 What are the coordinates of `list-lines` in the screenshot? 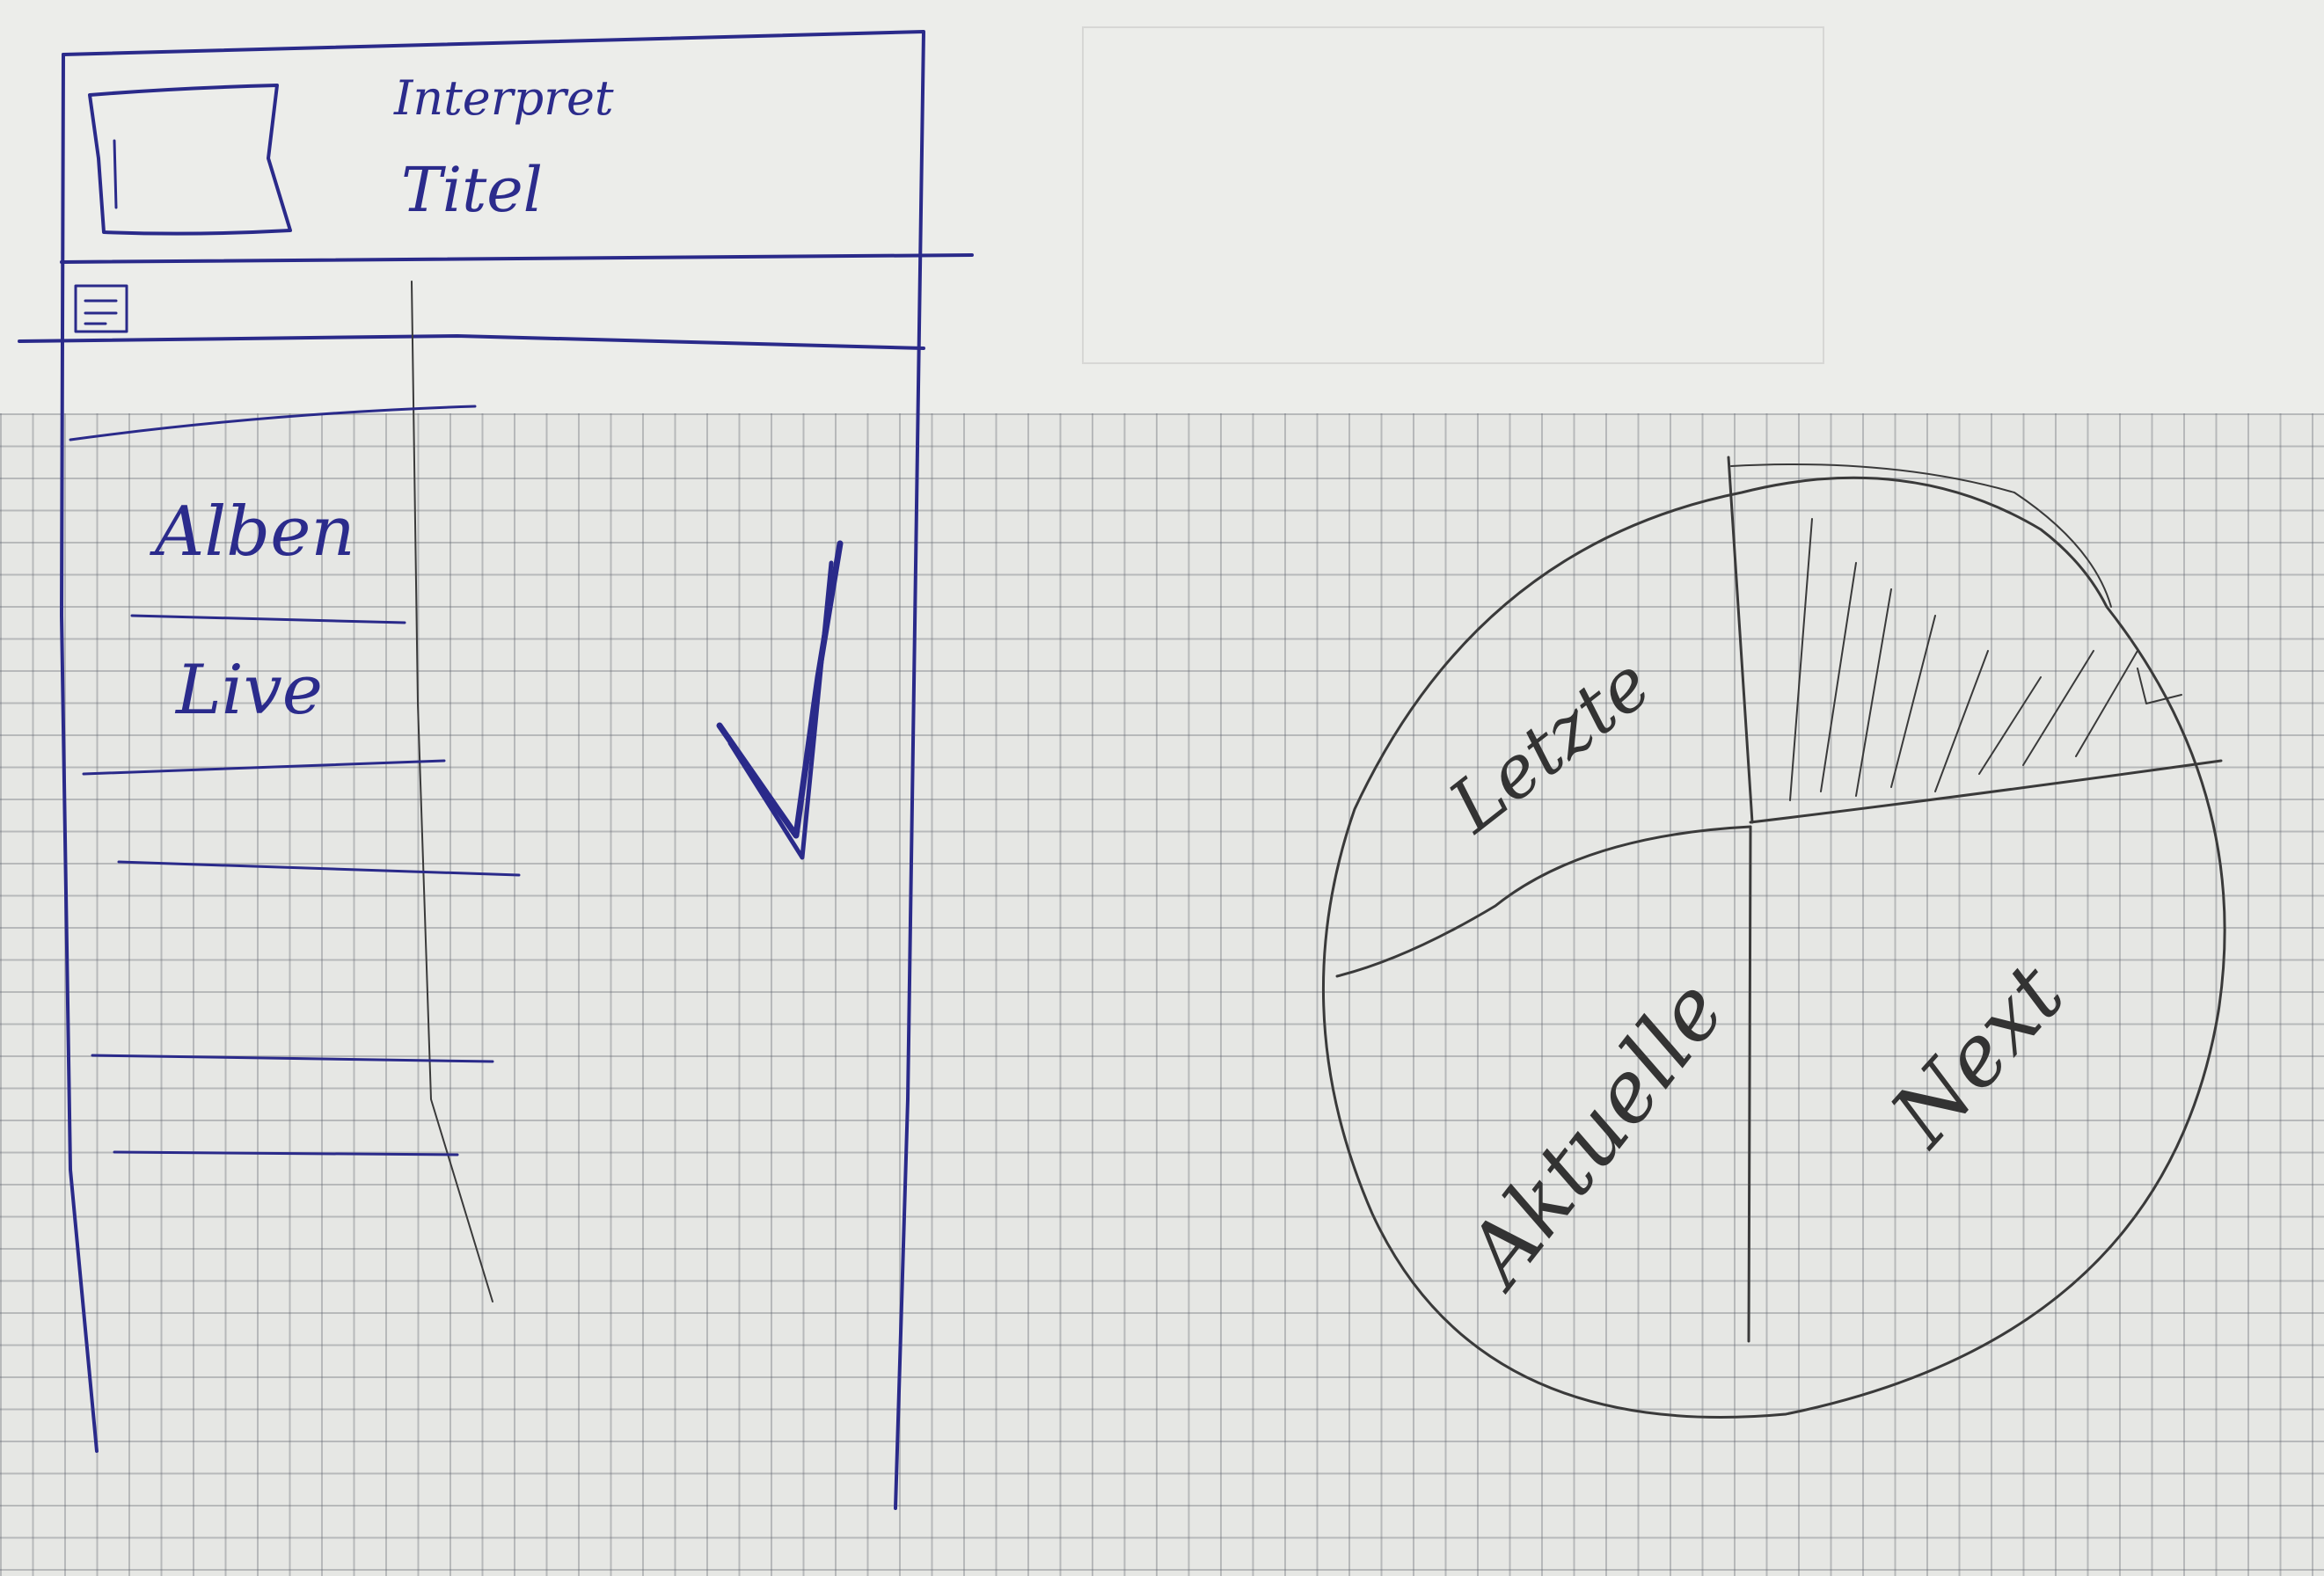 It's located at (295, 780).